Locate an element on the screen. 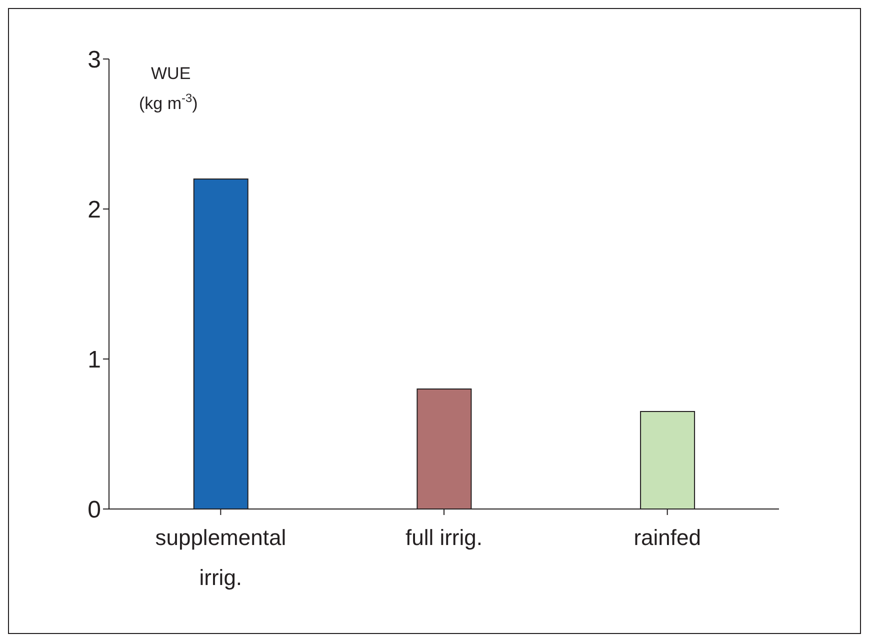  y-tick-label: 1 is located at coordinates (94, 360).